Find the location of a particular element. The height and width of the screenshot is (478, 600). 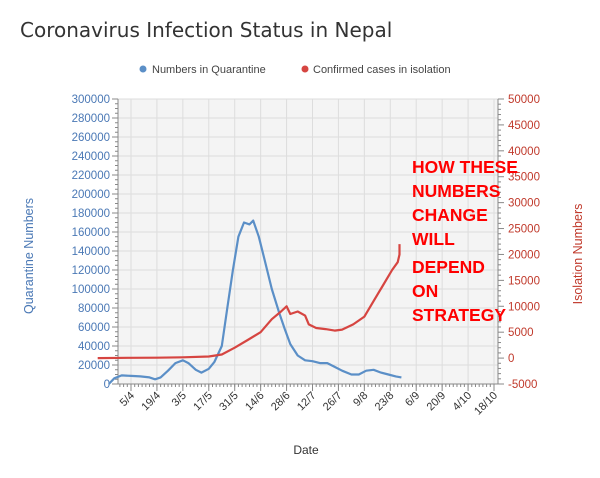

annotation-line: DEPEND is located at coordinates (448, 267).